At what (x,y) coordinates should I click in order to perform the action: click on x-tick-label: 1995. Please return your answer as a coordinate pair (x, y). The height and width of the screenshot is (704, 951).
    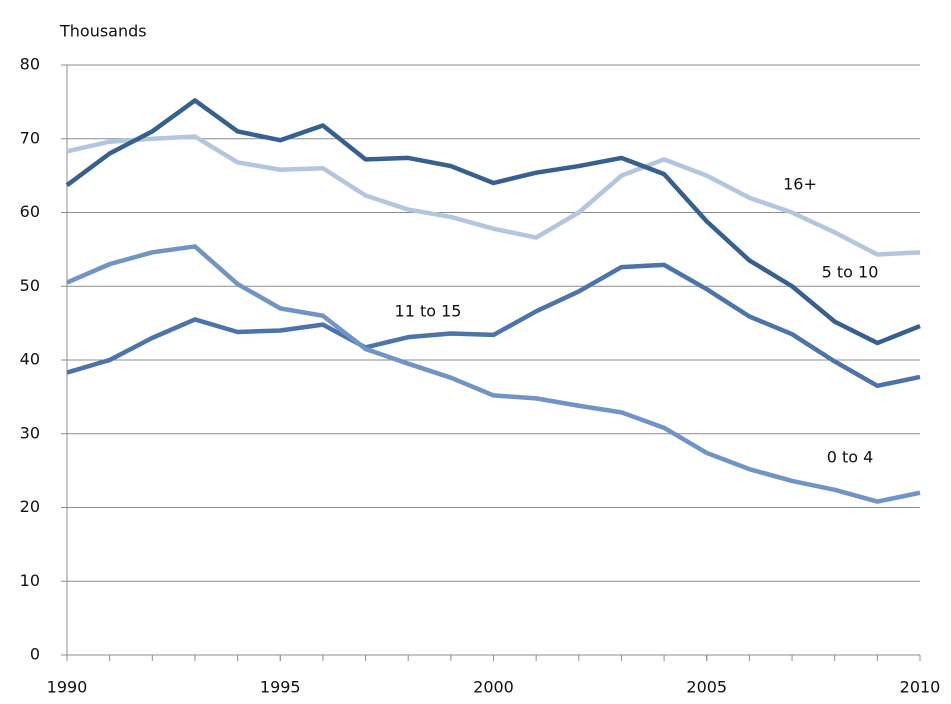
    Looking at the image, I should click on (280, 687).